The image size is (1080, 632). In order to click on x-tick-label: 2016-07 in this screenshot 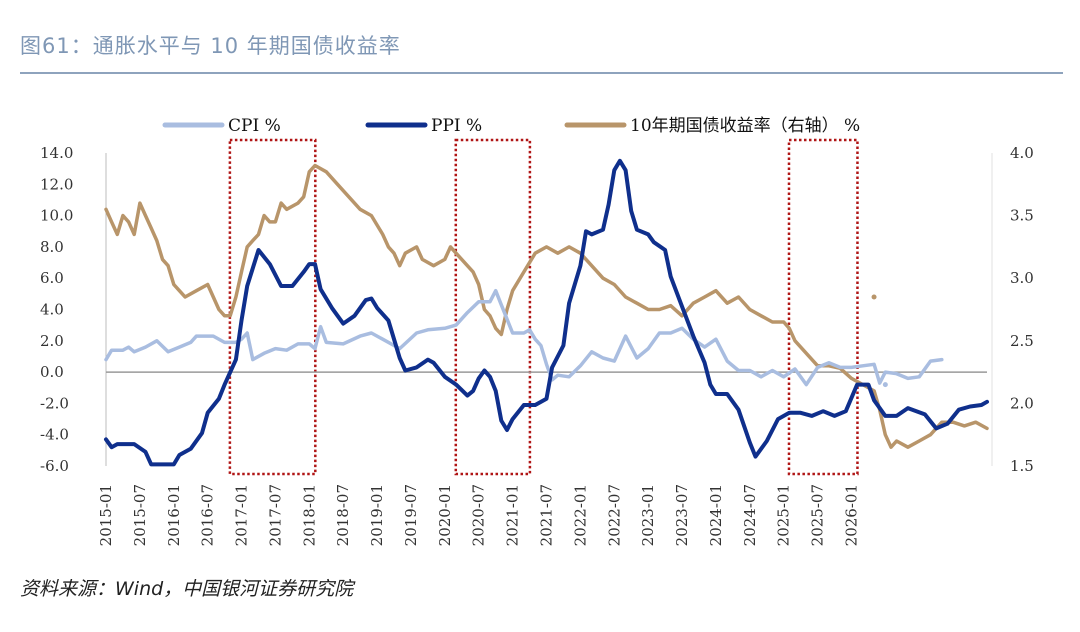, I will do `click(208, 515)`.